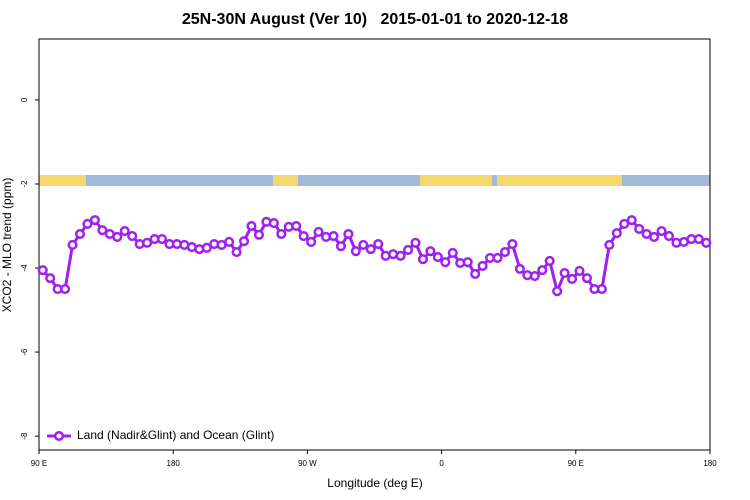 The height and width of the screenshot is (500, 750). Describe the element at coordinates (24, 352) in the screenshot. I see `y-tick-label: -6` at that location.